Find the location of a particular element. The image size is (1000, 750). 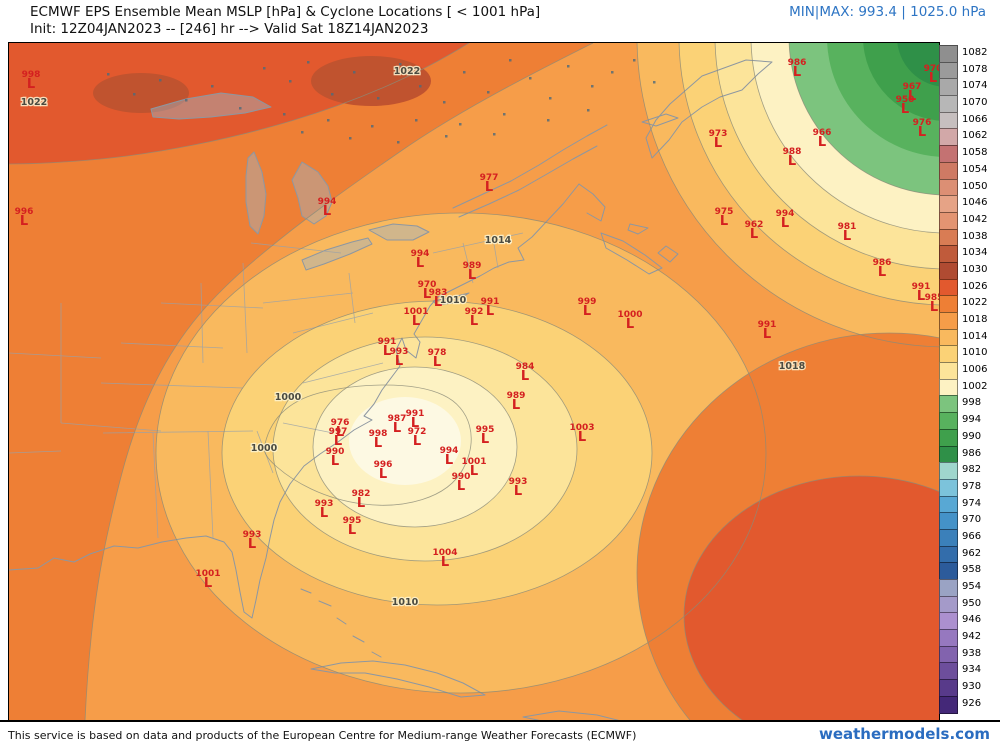

minmax-readout: MIN|MAX: 993.4 | 1025.0 hPa is located at coordinates (887, 12).